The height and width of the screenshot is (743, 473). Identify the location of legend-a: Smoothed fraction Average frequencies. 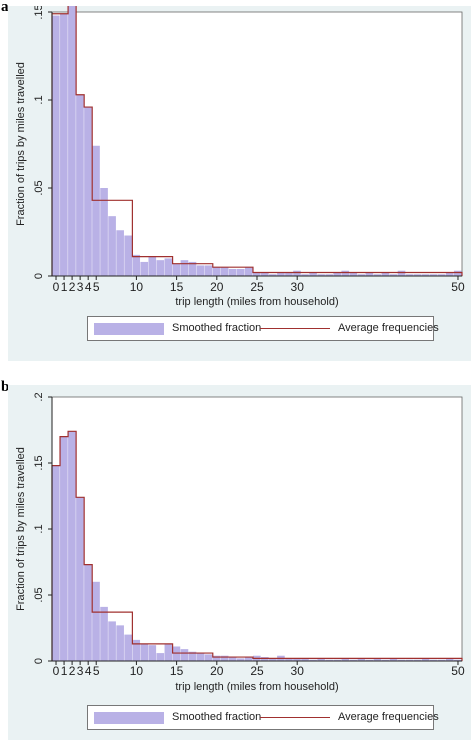
(263, 328).